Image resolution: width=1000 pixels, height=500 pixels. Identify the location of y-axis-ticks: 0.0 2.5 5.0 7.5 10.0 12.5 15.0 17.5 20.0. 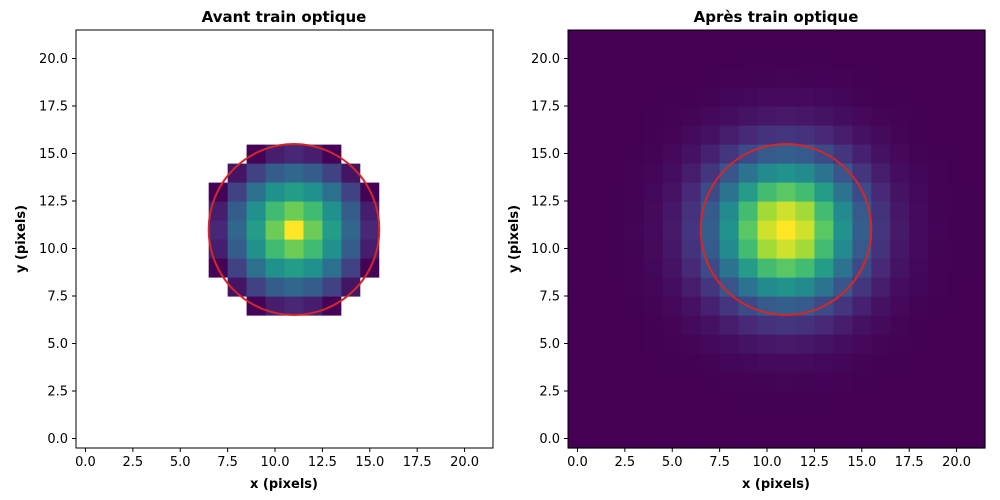
(57, 249).